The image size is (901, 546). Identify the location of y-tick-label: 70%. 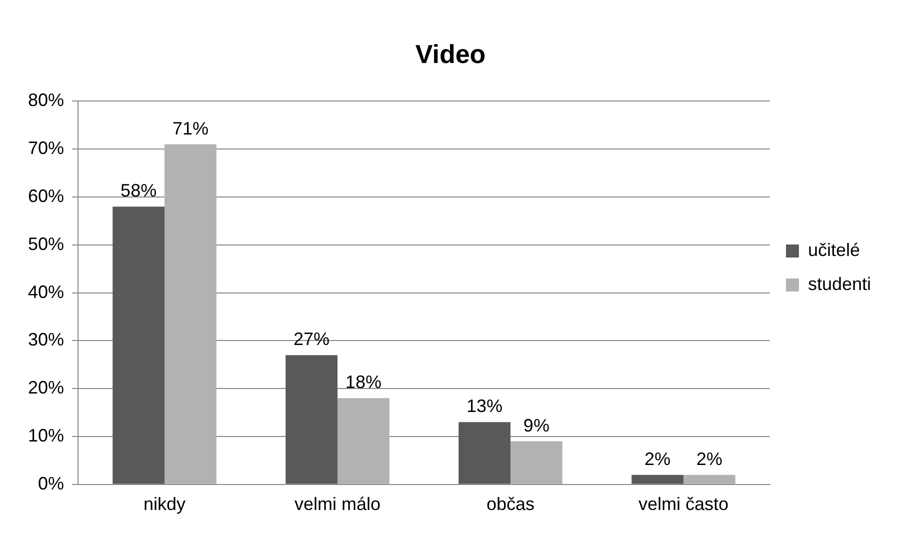
(46, 148).